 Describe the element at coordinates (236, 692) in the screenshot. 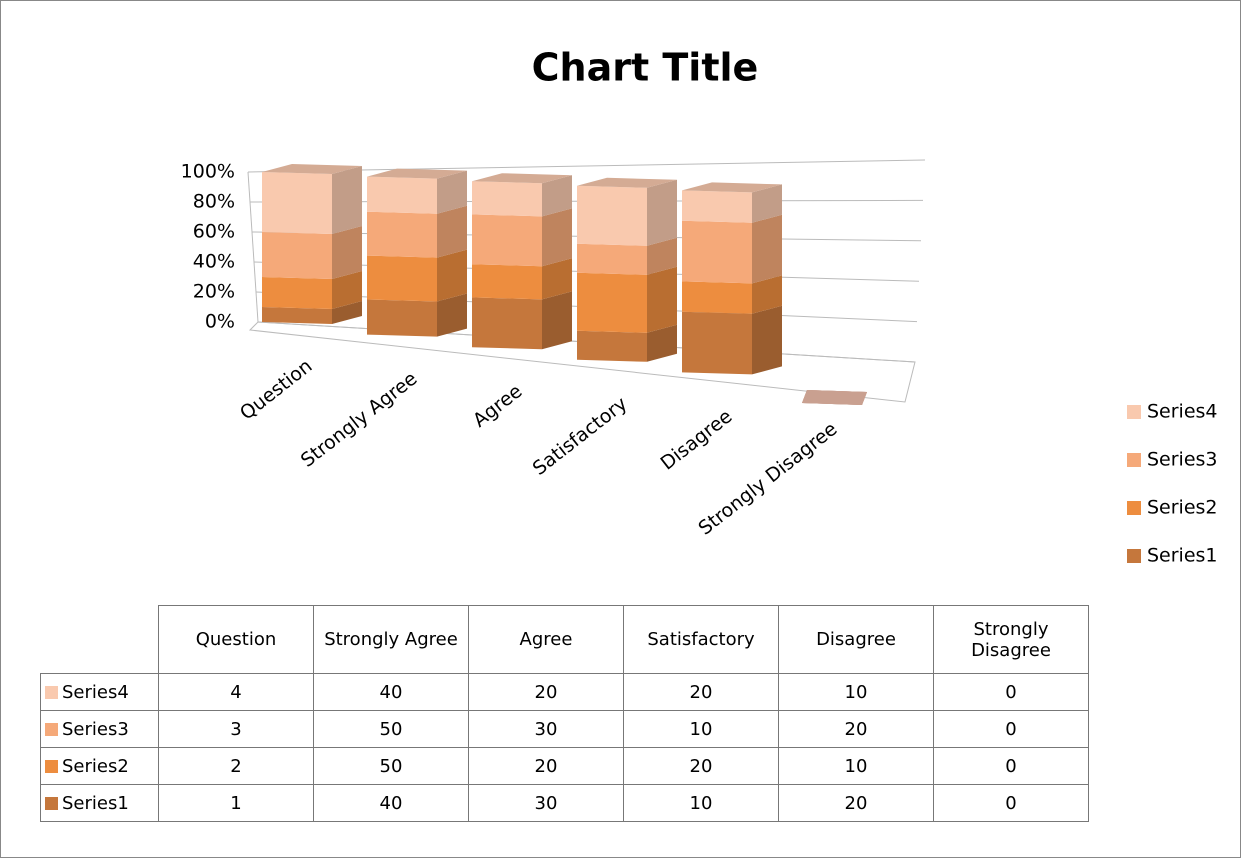

I see `table-cell: 4` at that location.